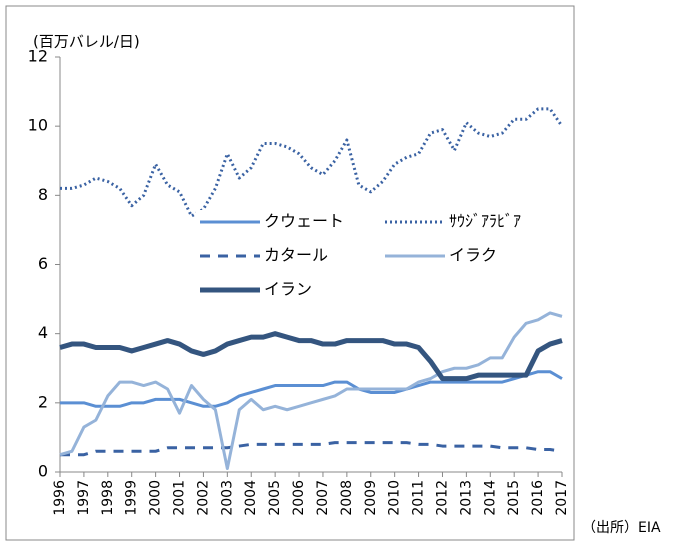 The width and height of the screenshot is (696, 543). Describe the element at coordinates (442, 498) in the screenshot. I see `x-tick-label: 2012` at that location.